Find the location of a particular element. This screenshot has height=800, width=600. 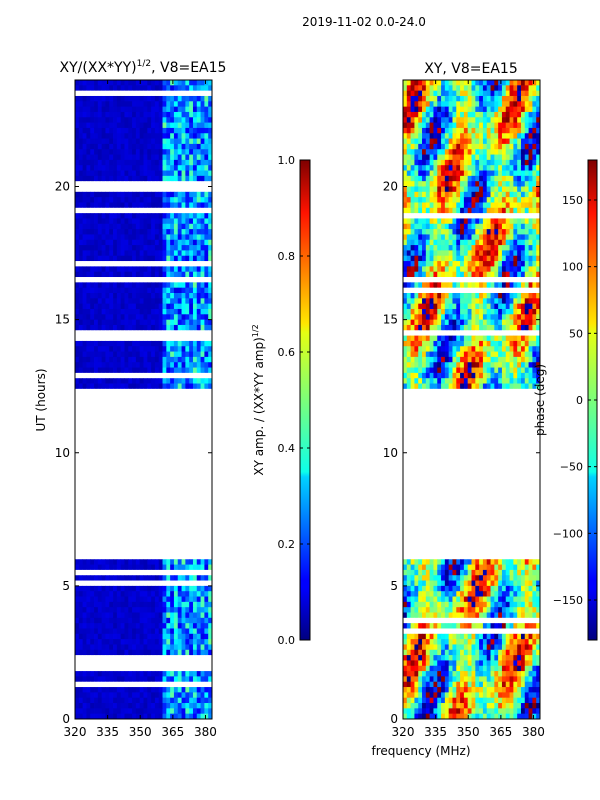

colorbar-tick-label: 100 is located at coordinates (572, 267).